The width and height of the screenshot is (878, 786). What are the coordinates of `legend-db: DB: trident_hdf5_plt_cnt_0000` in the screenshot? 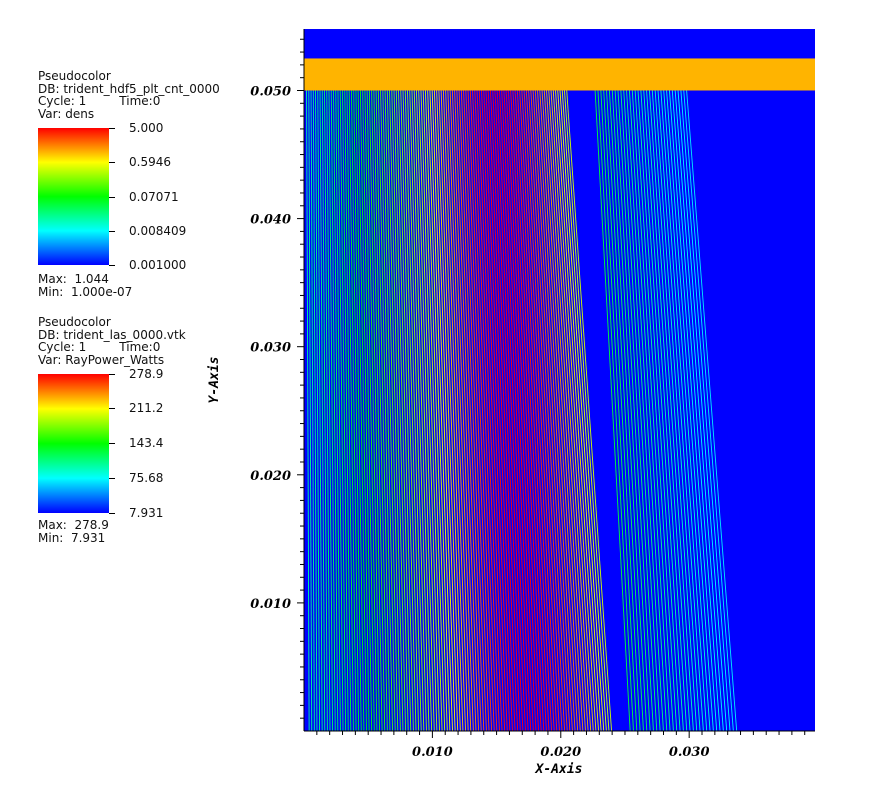 It's located at (129, 88).